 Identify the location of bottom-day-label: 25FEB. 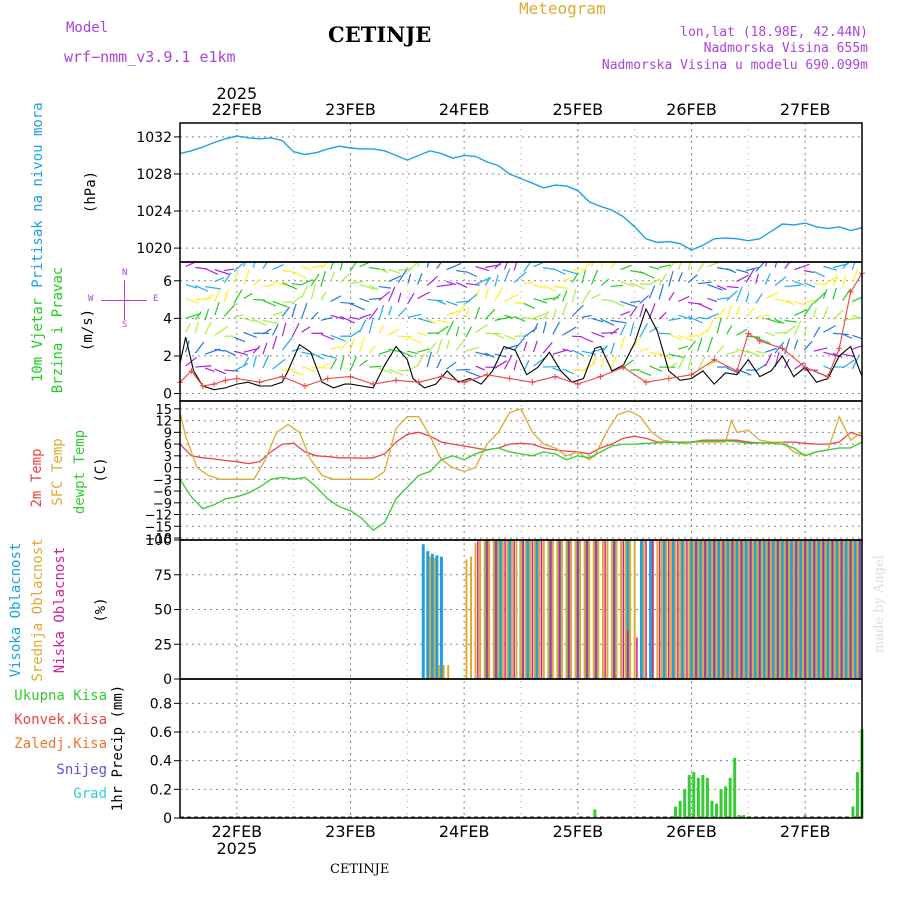
(578, 831).